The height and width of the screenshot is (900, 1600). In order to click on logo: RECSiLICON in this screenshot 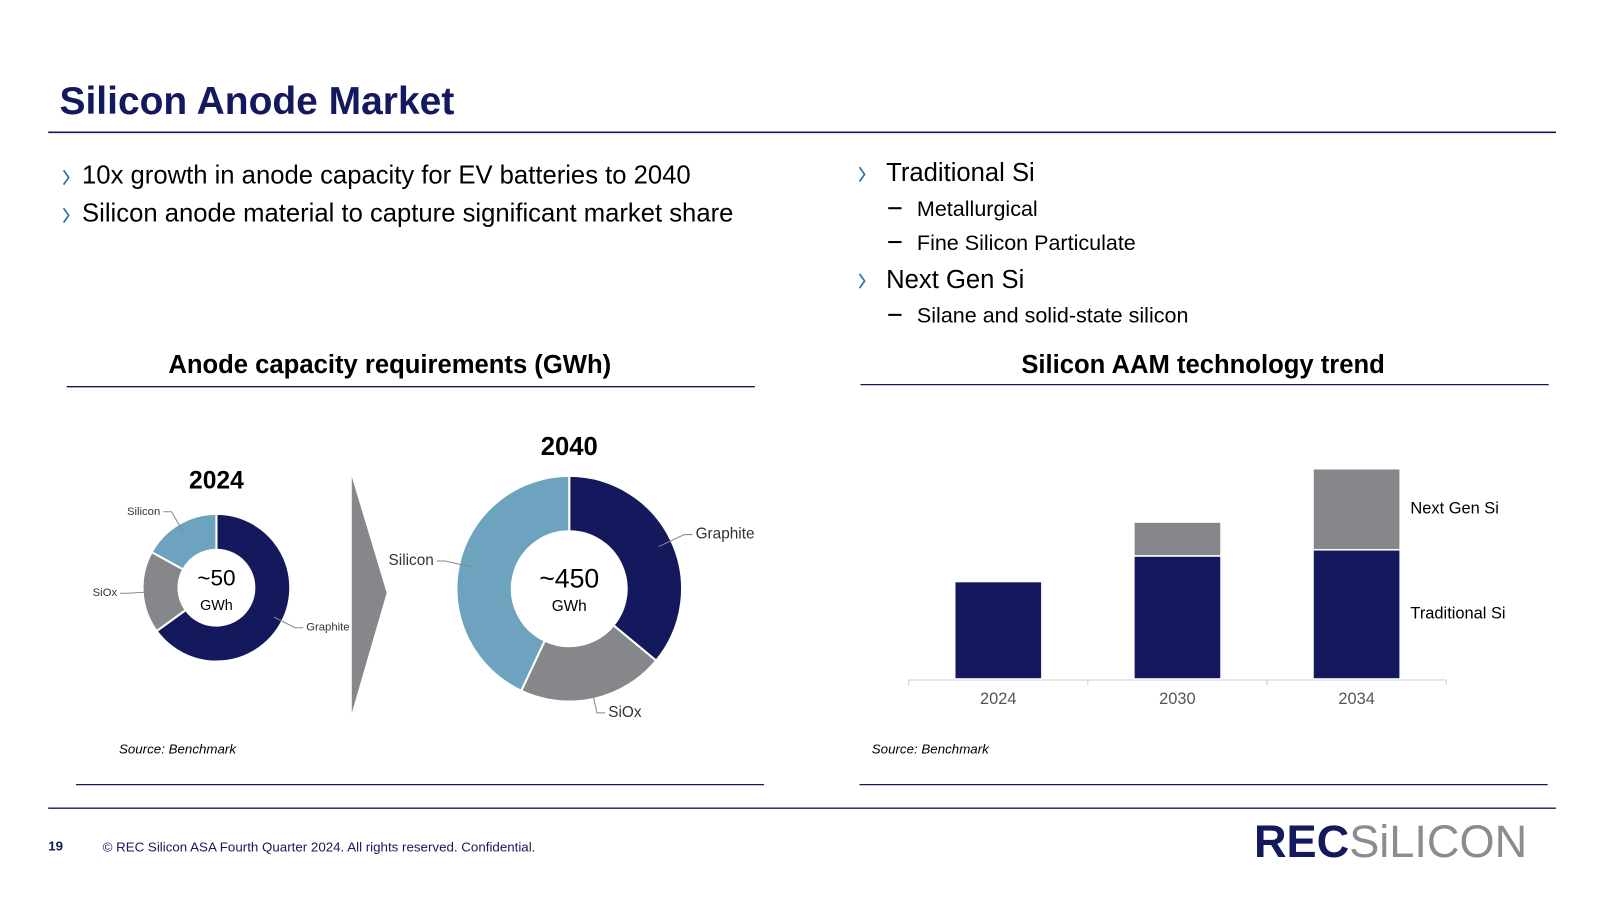, I will do `click(1390, 841)`.